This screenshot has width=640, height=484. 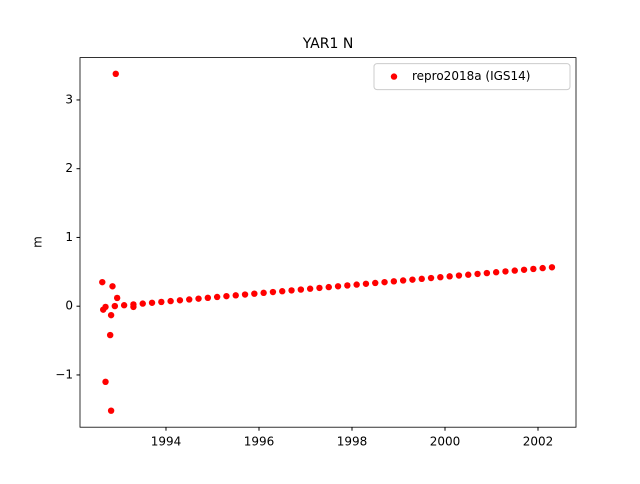 What do you see at coordinates (64, 374) in the screenshot?
I see `y-tick-label: −1` at bounding box center [64, 374].